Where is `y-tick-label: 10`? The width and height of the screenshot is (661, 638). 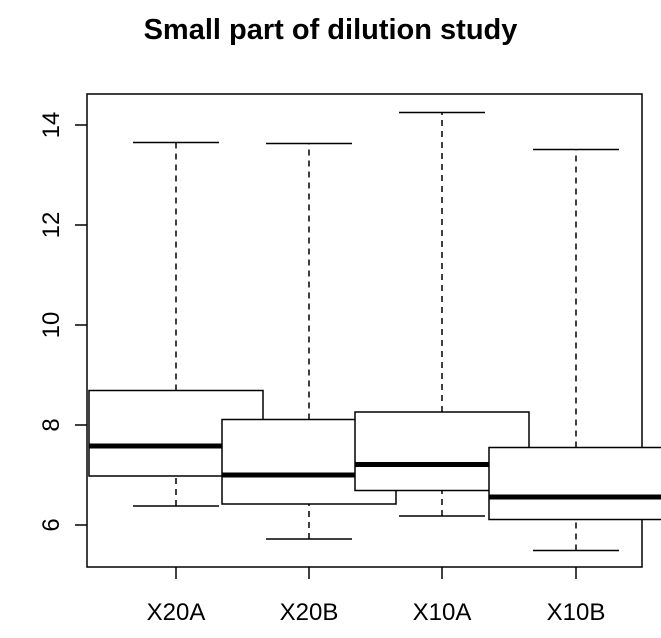 y-tick-label: 10 is located at coordinates (51, 325).